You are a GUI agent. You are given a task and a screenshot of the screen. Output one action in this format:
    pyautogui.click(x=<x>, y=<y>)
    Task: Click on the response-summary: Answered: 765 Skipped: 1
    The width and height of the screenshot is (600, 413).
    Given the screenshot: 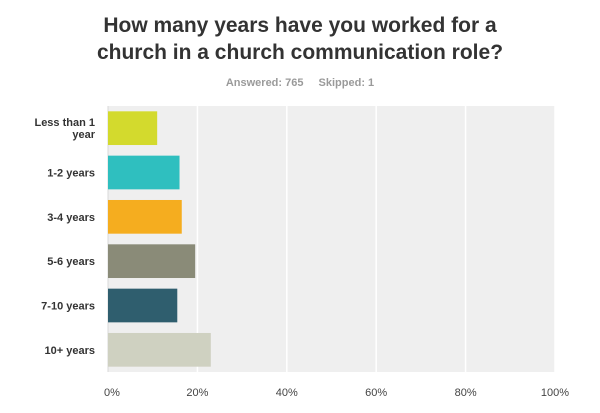 What is the action you would take?
    pyautogui.click(x=300, y=83)
    